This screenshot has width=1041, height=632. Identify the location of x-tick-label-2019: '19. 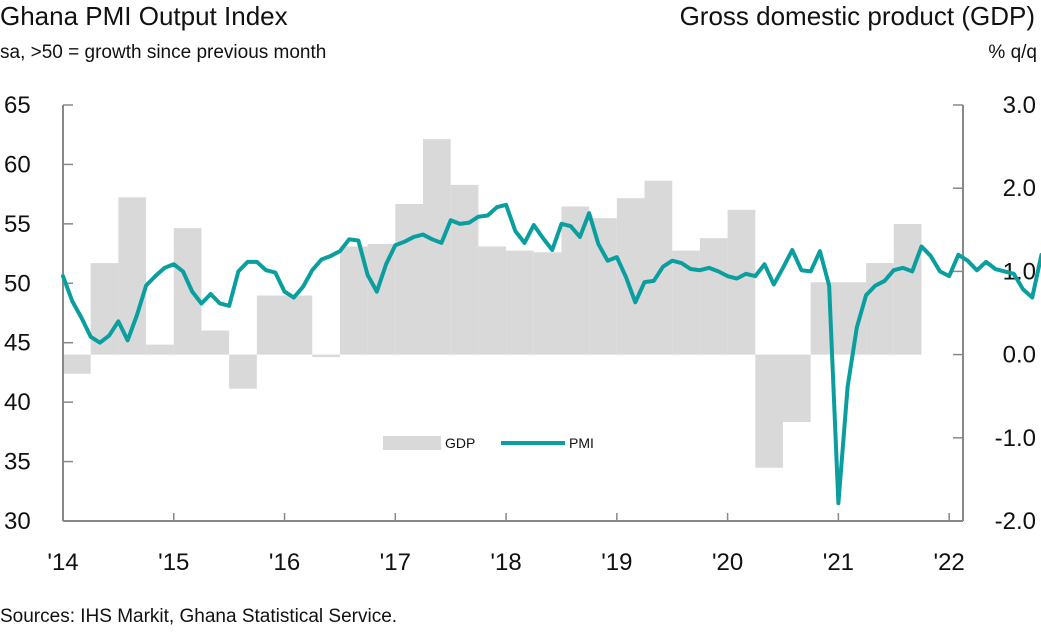
(616, 562).